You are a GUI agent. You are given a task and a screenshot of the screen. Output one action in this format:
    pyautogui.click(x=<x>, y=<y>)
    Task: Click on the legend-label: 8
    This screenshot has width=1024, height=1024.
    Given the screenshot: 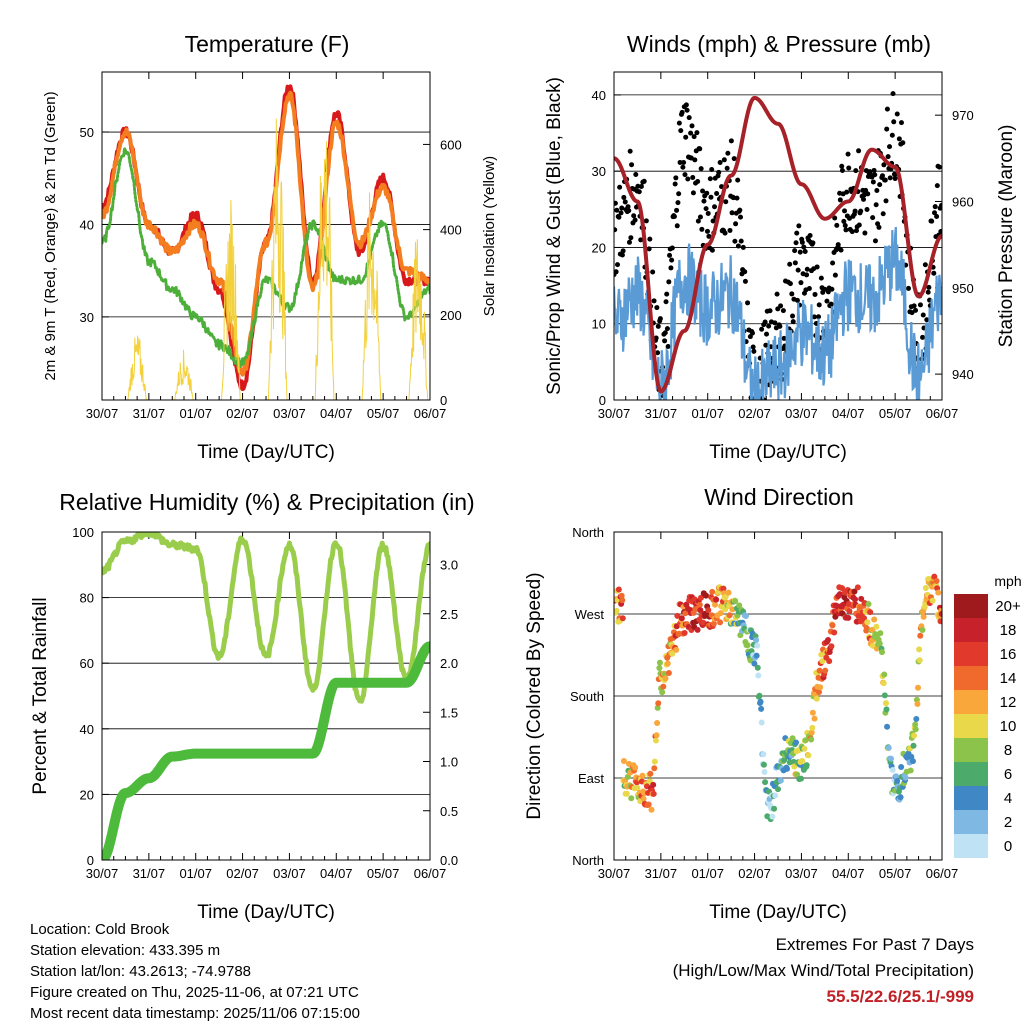 What is the action you would take?
    pyautogui.click(x=1008, y=750)
    